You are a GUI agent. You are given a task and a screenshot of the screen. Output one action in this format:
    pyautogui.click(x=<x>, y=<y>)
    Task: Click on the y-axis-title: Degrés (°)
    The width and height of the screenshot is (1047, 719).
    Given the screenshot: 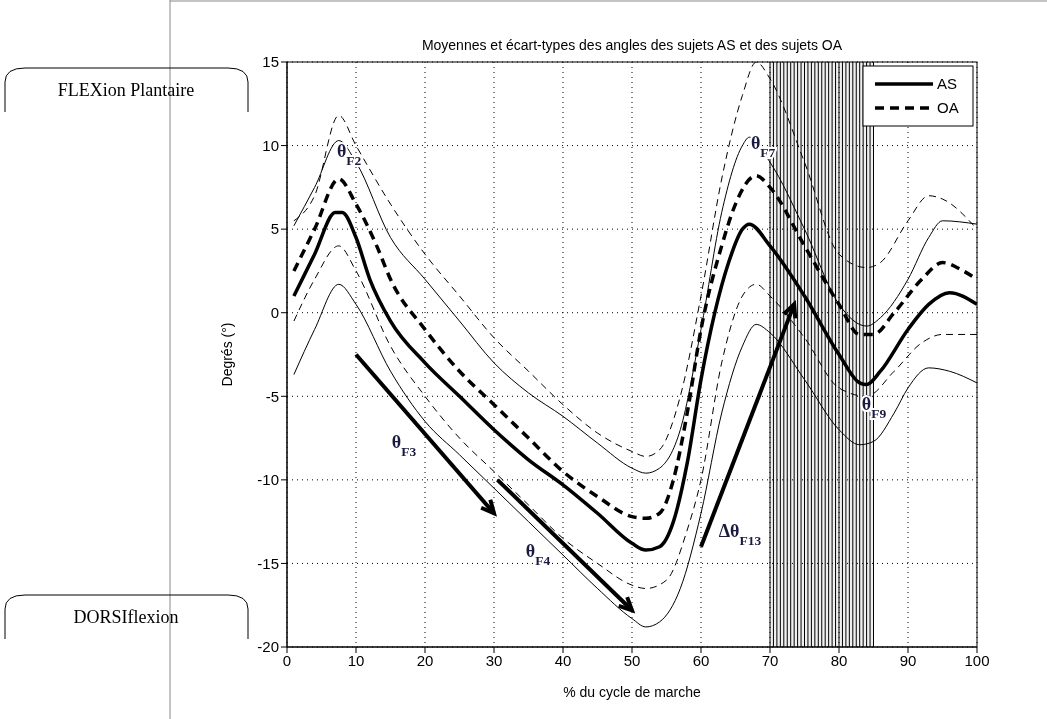 What is the action you would take?
    pyautogui.click(x=226, y=354)
    